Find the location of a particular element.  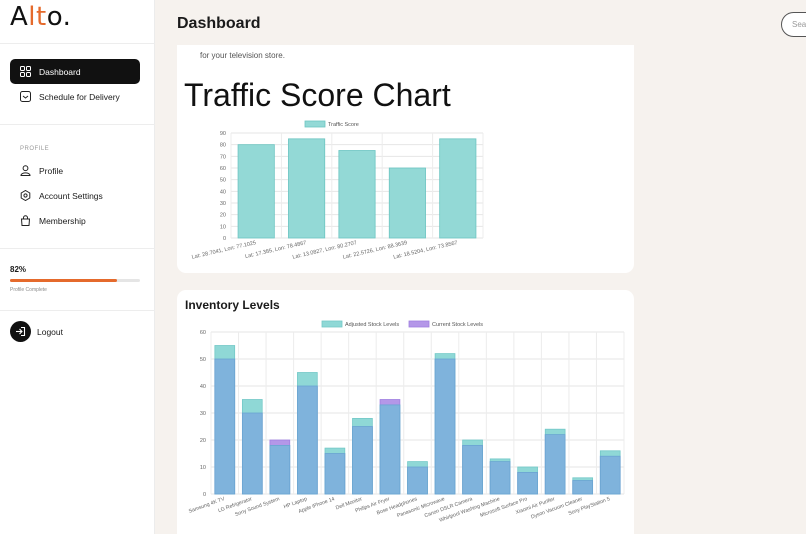

traffic-description: for your television store. is located at coordinates (242, 55).